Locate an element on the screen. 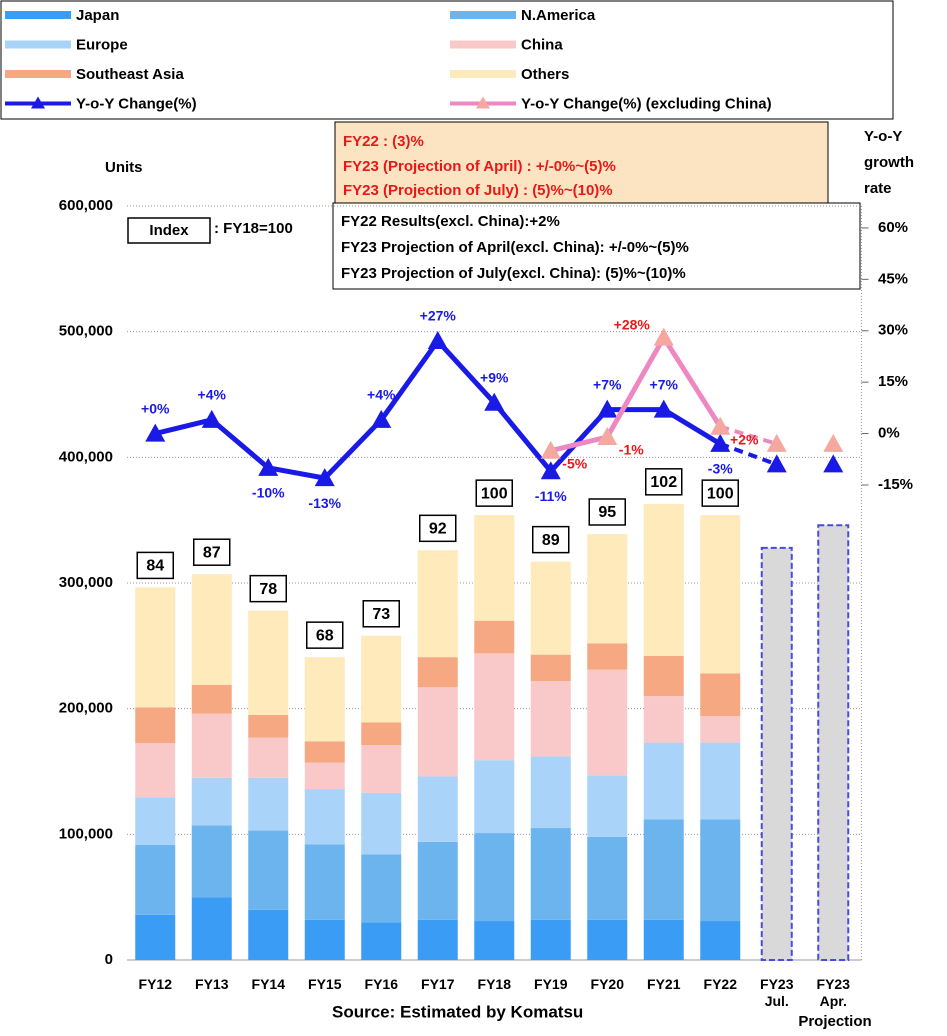 The width and height of the screenshot is (947, 1036). legend-label: N.America is located at coordinates (558, 15).